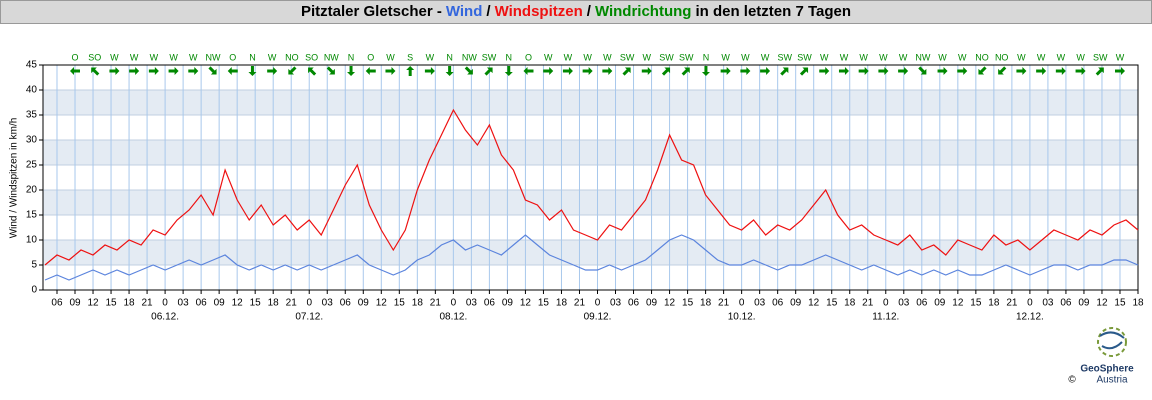 This screenshot has height=400, width=1152. What do you see at coordinates (742, 303) in the screenshot?
I see `x-tick-label: 0` at bounding box center [742, 303].